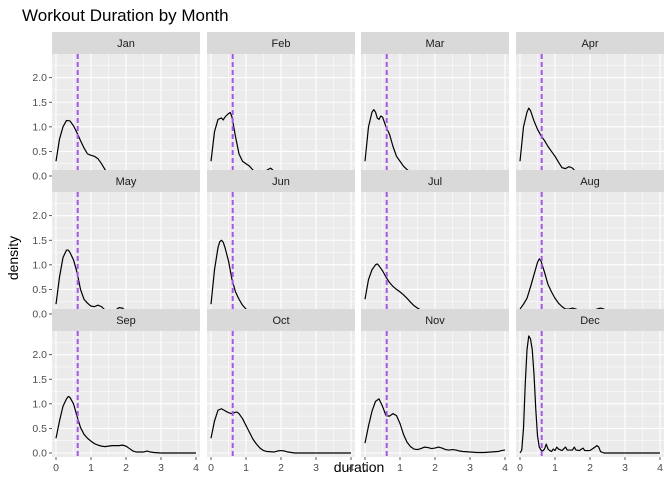 The image size is (672, 480). I want to click on facet-strip-label: Dec, so click(590, 321).